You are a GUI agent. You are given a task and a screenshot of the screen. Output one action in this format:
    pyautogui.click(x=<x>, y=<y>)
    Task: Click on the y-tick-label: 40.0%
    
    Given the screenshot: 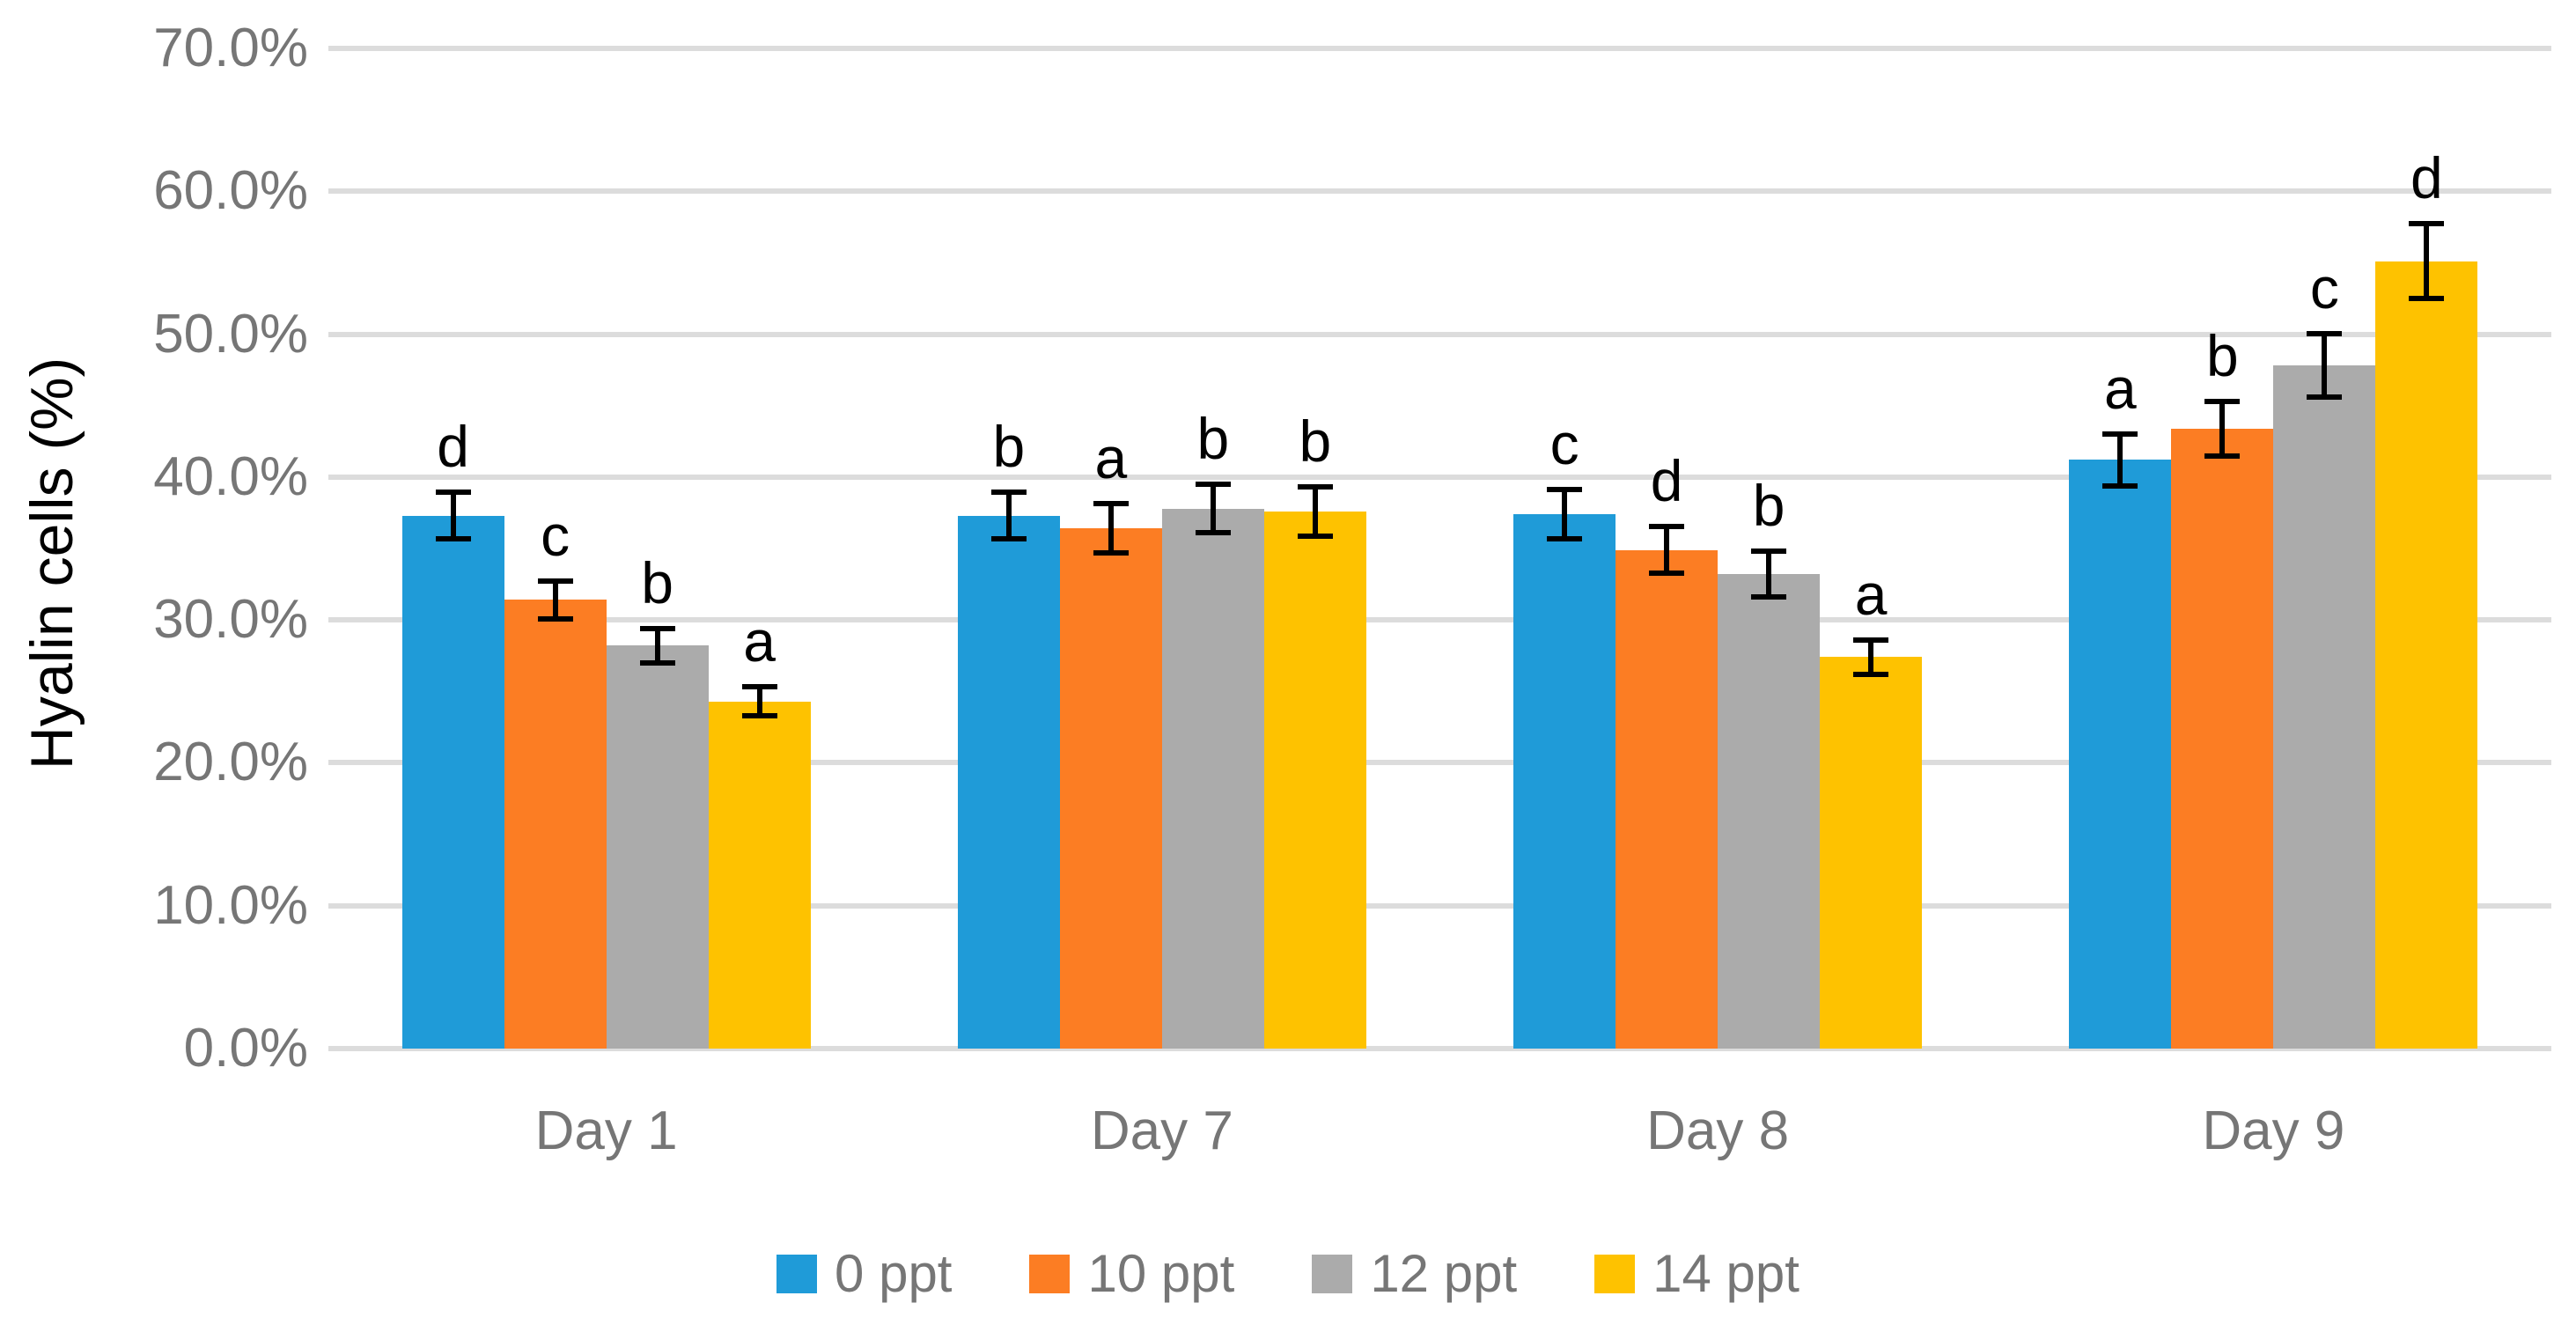 What is the action you would take?
    pyautogui.click(x=230, y=476)
    